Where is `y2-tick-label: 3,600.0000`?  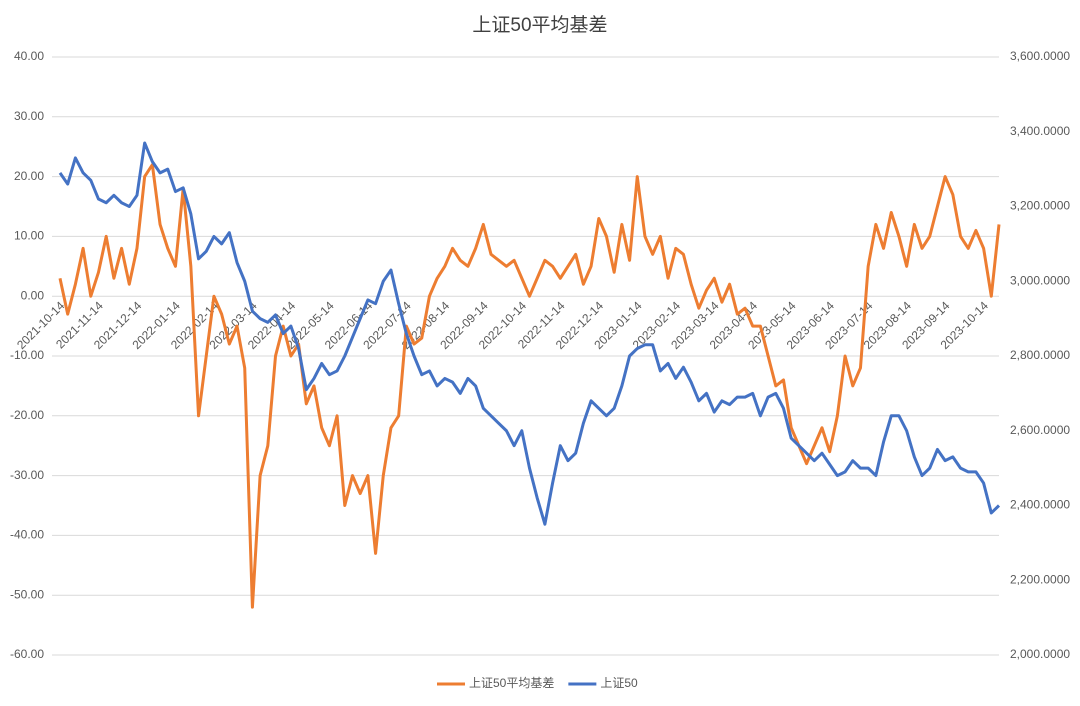
y2-tick-label: 3,600.0000 is located at coordinates (1040, 56).